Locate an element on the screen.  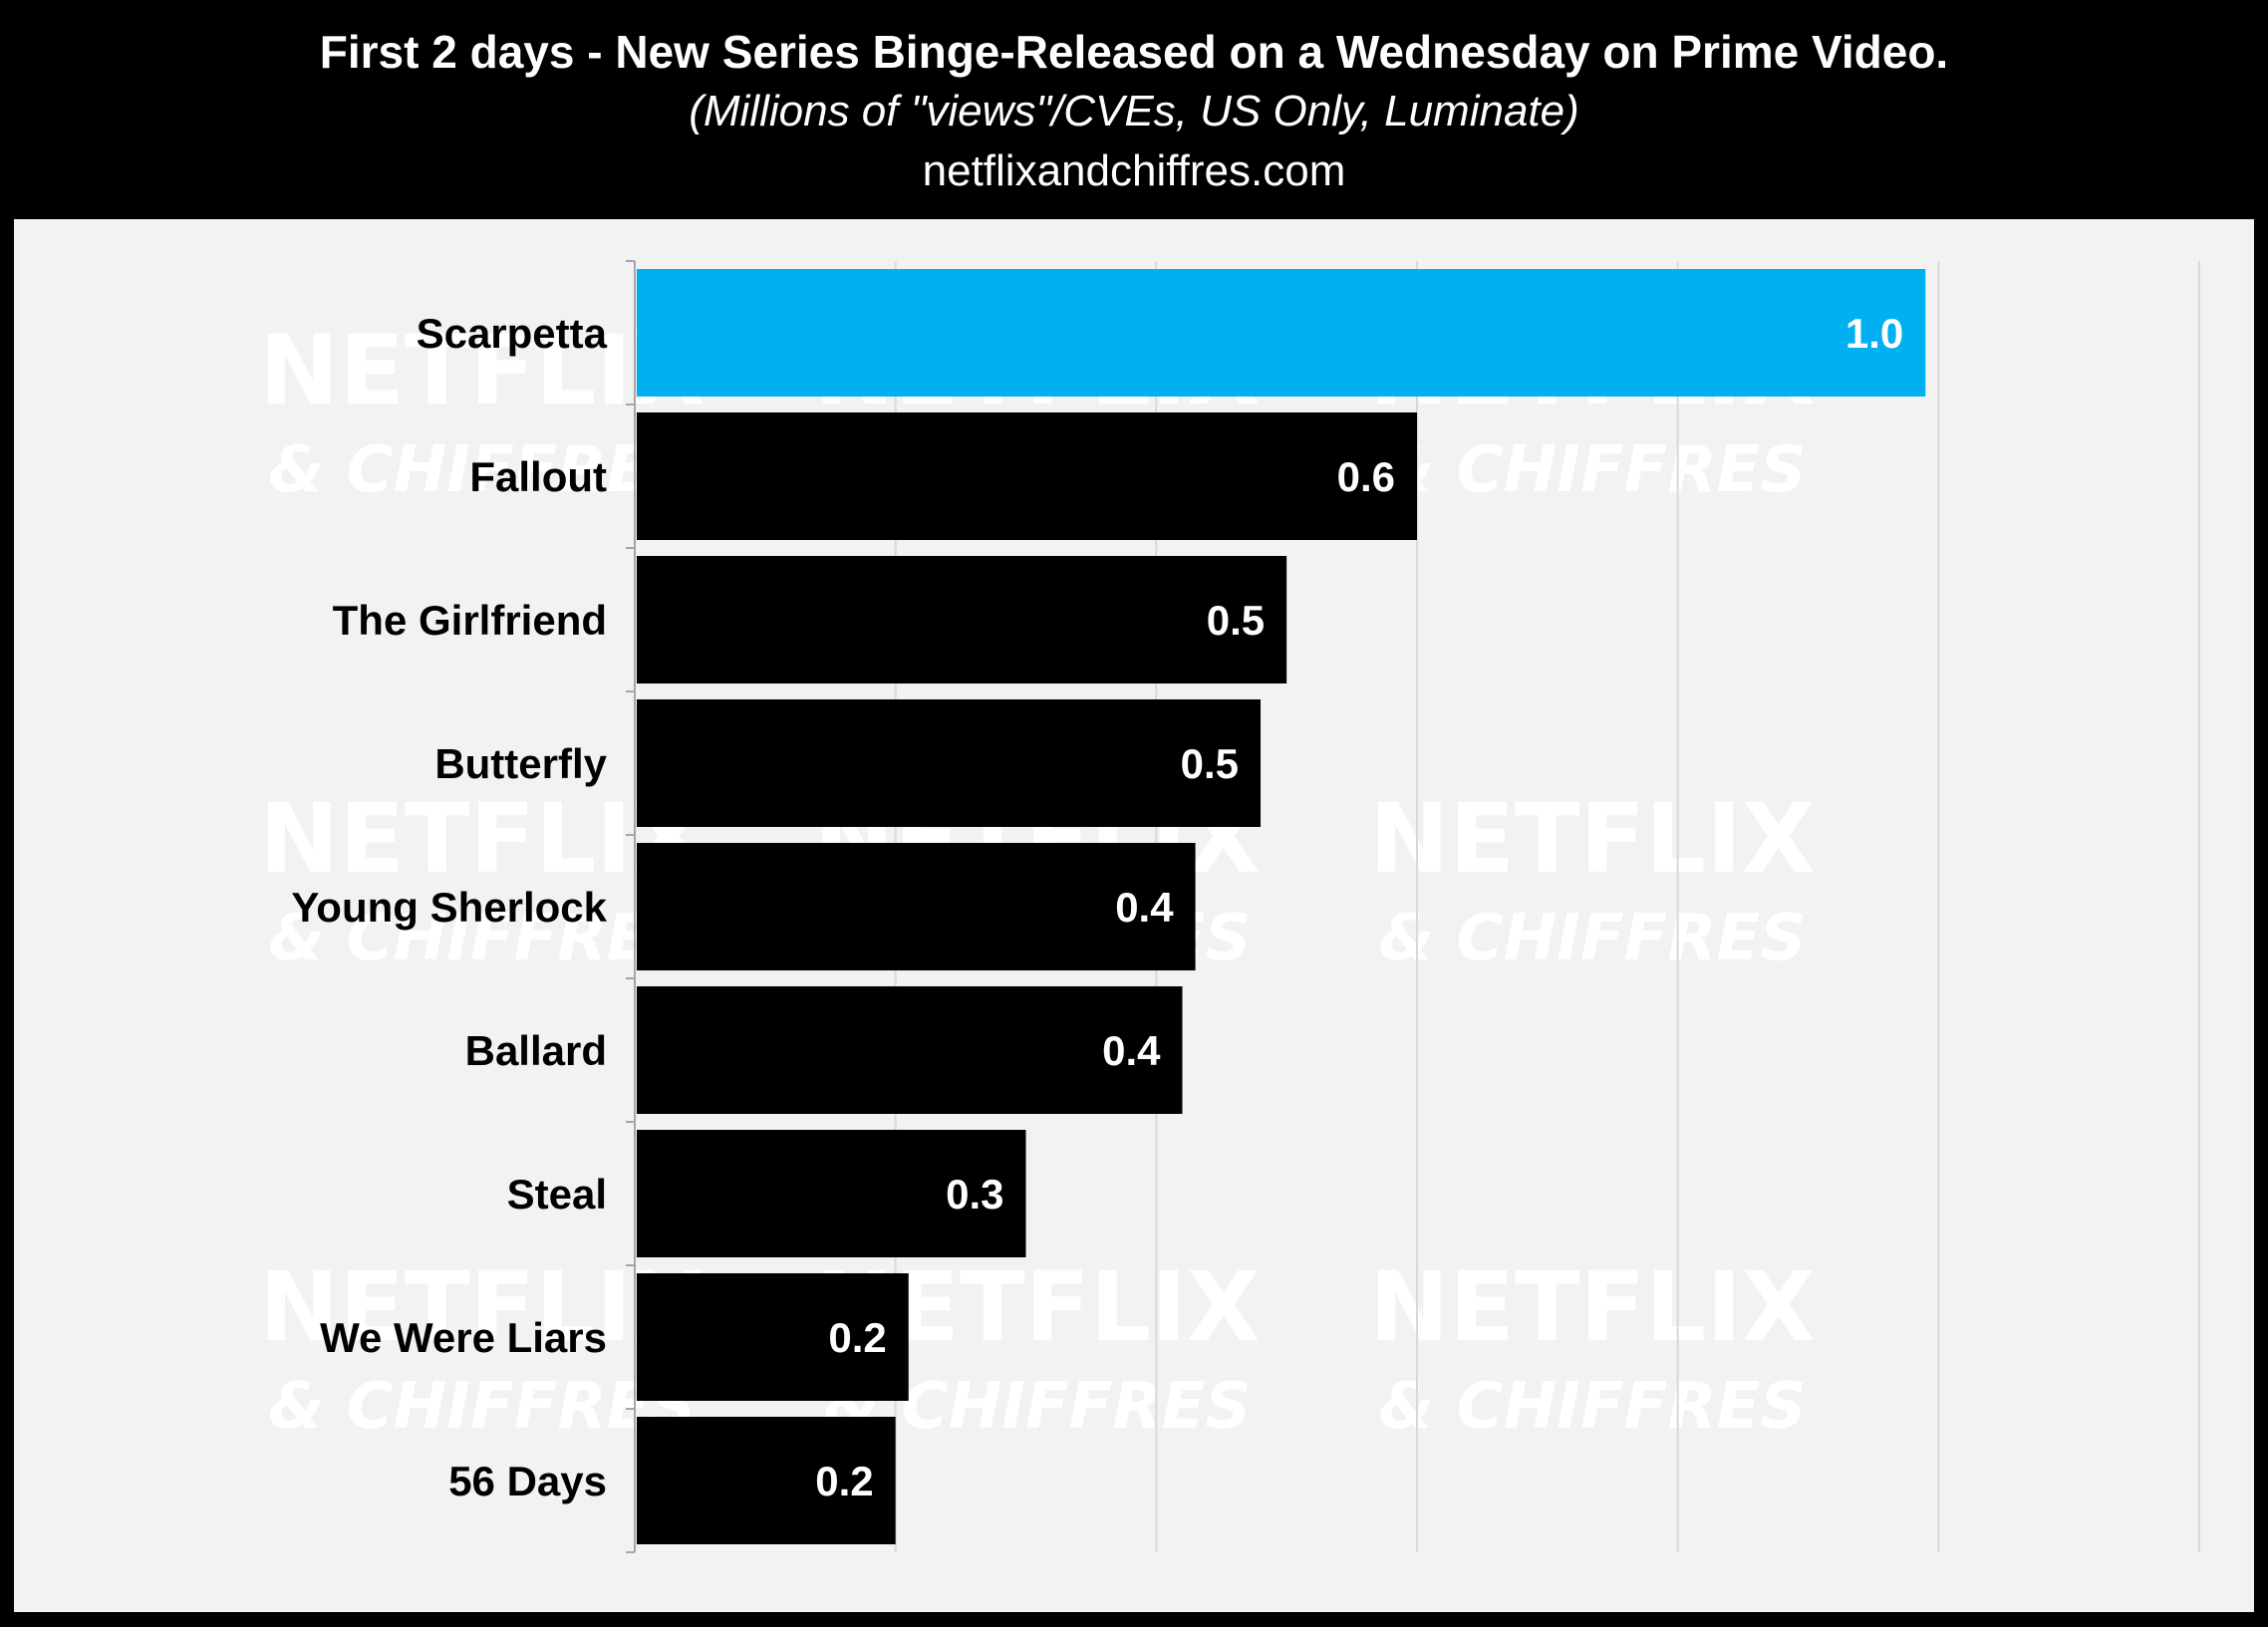
data-label: 0.6 is located at coordinates (1366, 476).